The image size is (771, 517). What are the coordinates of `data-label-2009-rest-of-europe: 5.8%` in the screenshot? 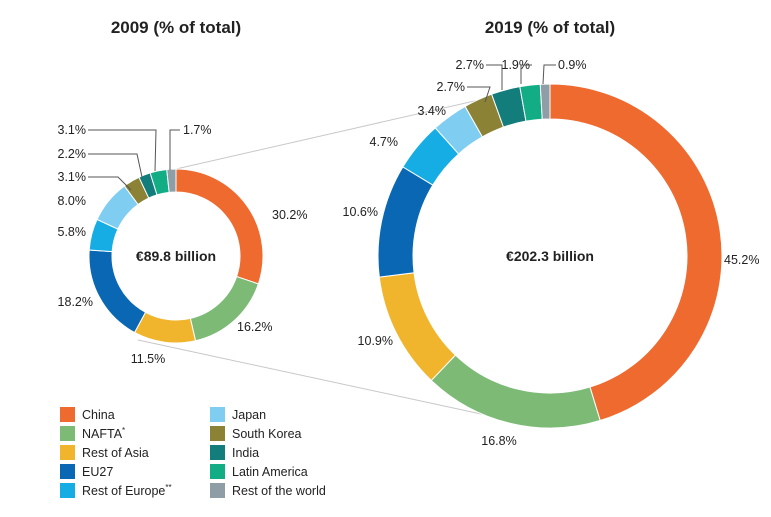 It's located at (72, 232).